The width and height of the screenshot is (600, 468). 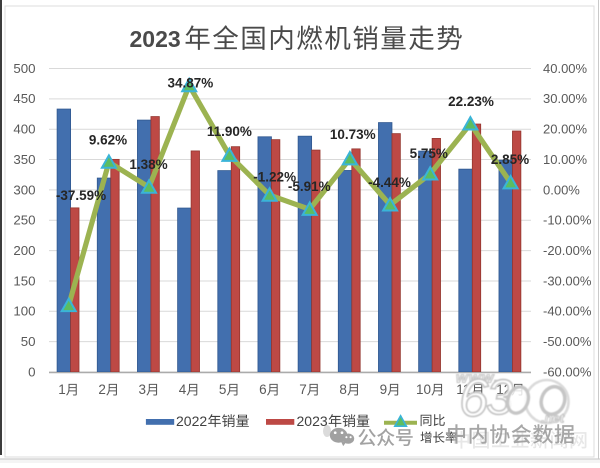 I want to click on svg-text: -30.00%, so click(x=567, y=280).